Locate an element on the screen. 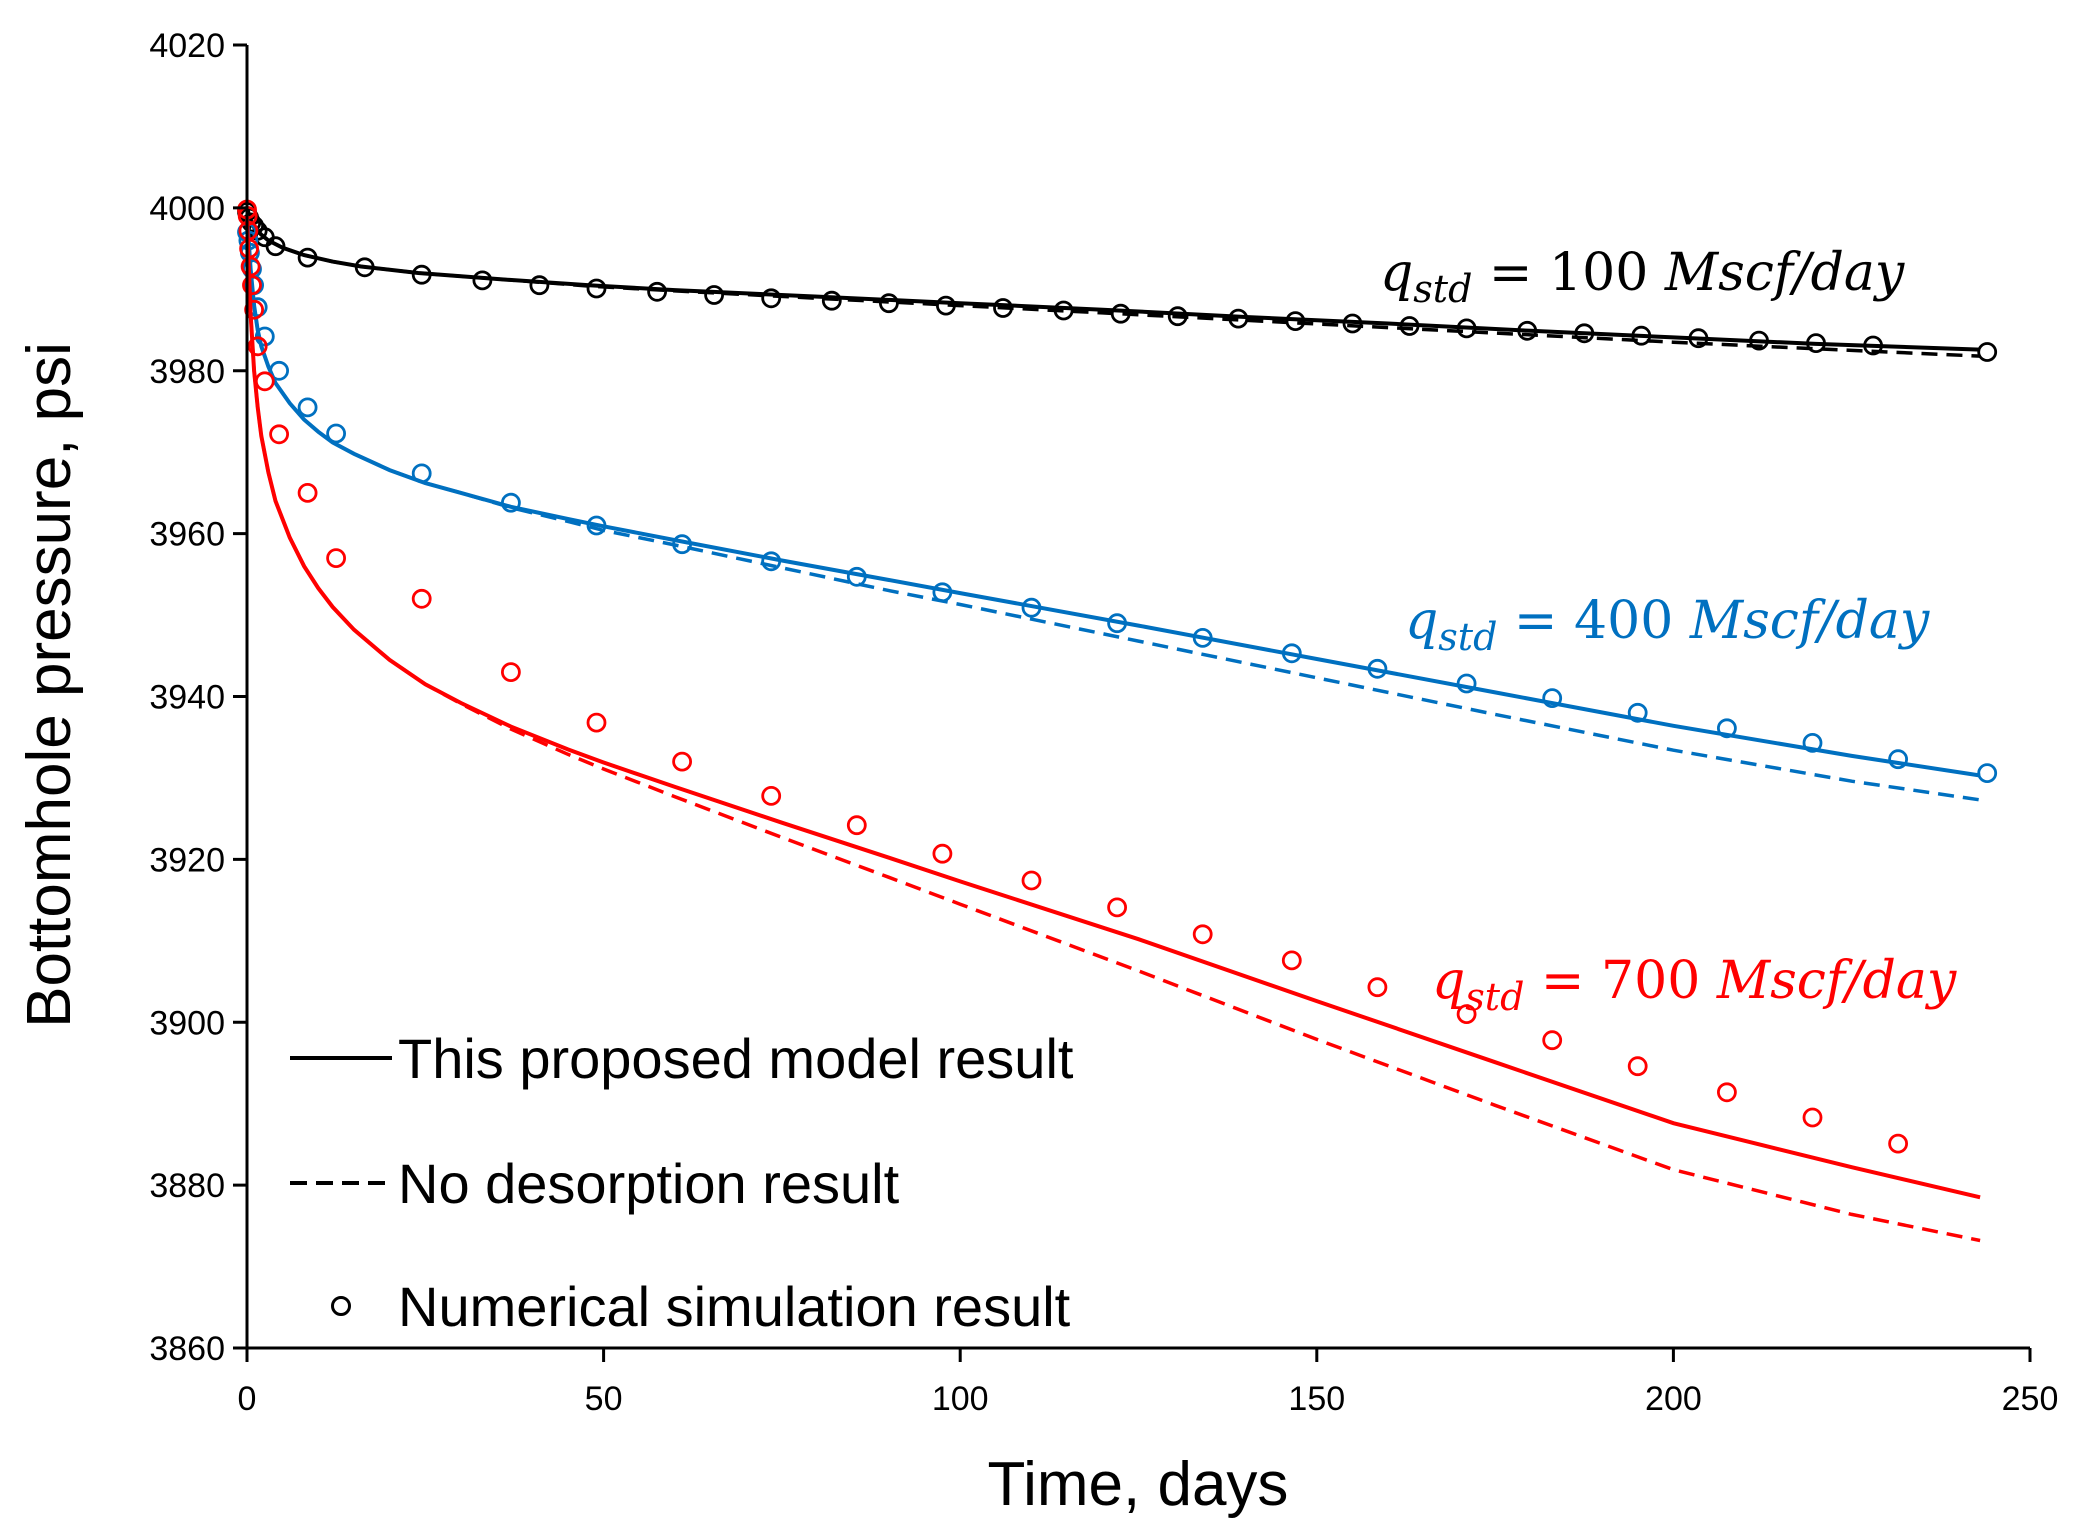 The image size is (2089, 1539). annotation-q400: qstd = 400 Mscf/day is located at coordinates (1667, 625).